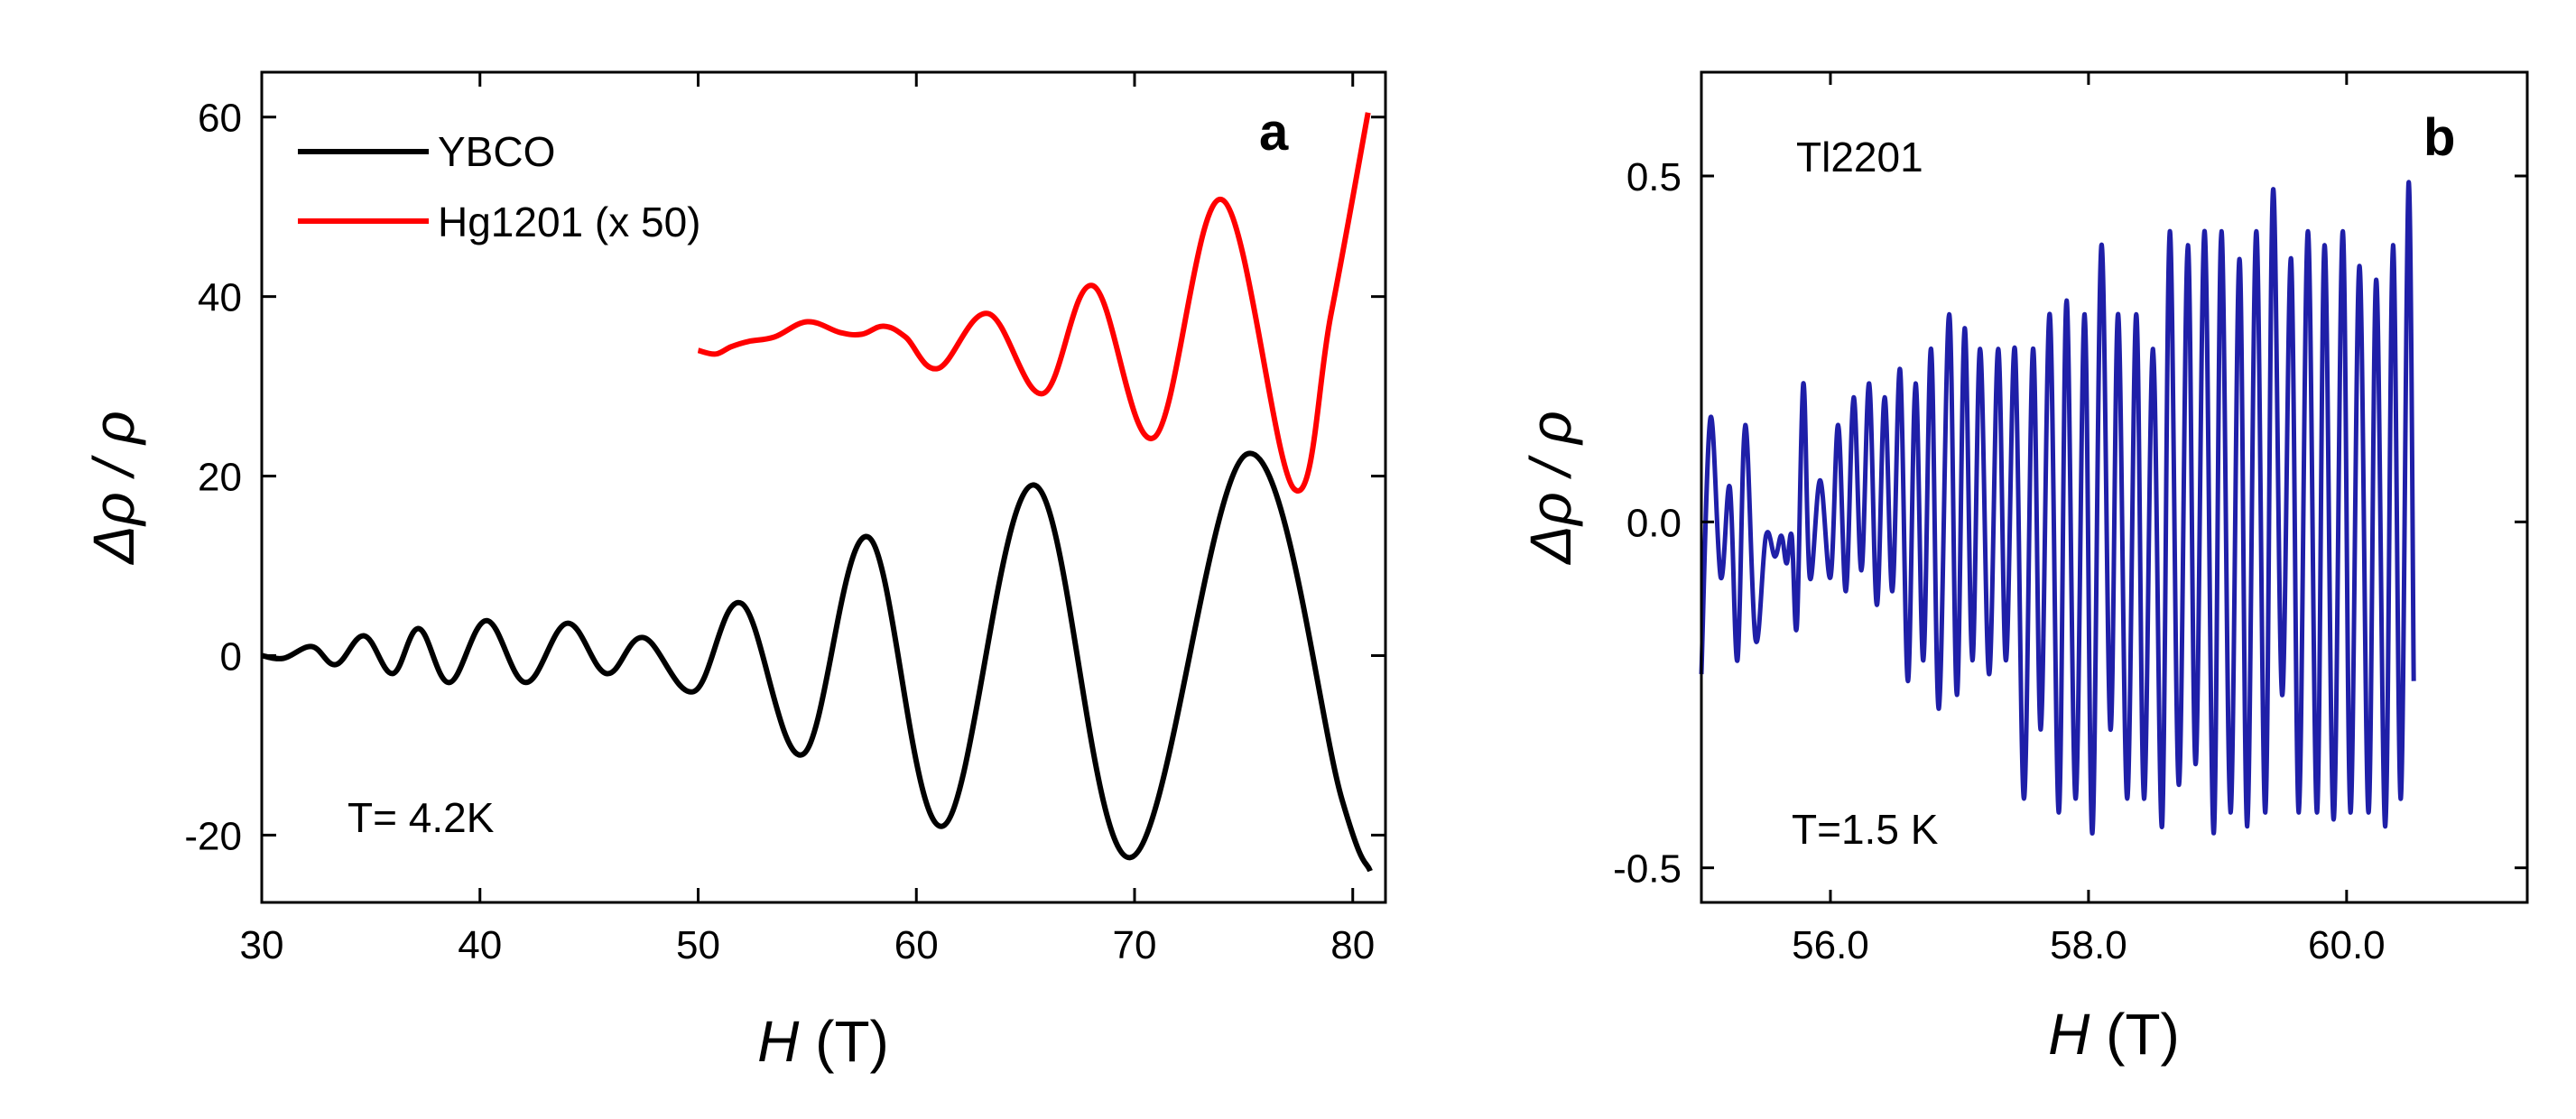  What do you see at coordinates (213, 836) in the screenshot?
I see `y-tick-label: -20` at bounding box center [213, 836].